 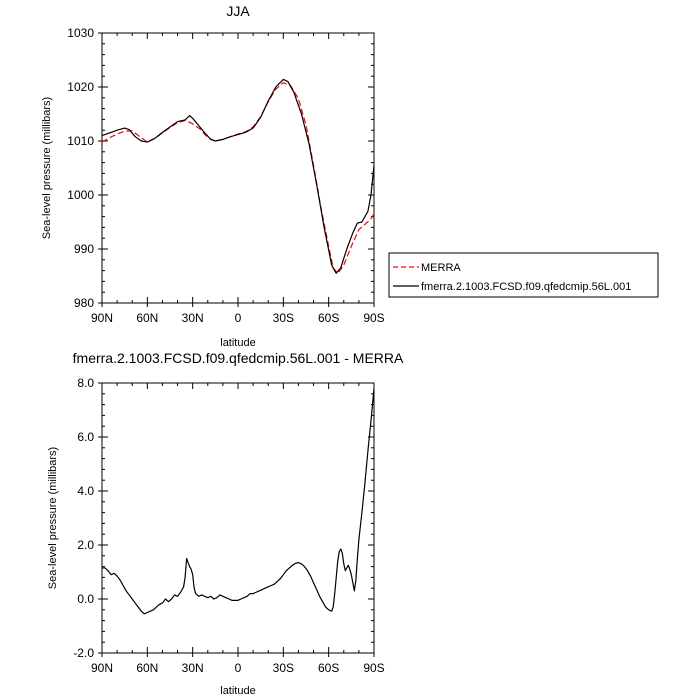 I want to click on bottom-x-tick-label: 60S, so click(x=328, y=668).